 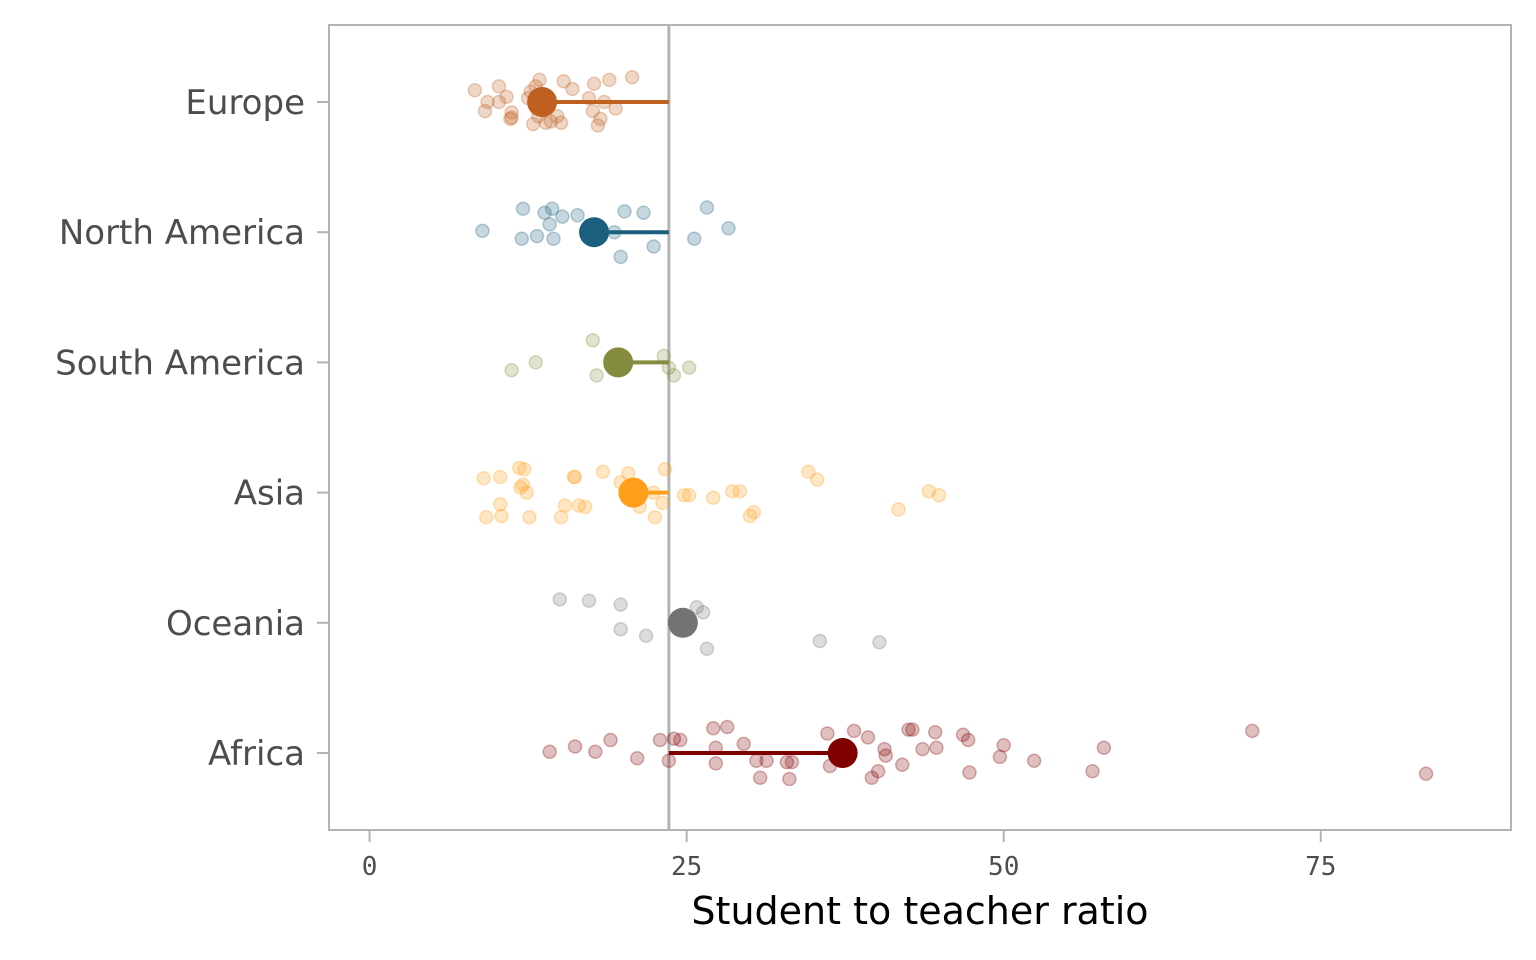 What do you see at coordinates (370, 867) in the screenshot?
I see `x-tick-label: 0` at bounding box center [370, 867].